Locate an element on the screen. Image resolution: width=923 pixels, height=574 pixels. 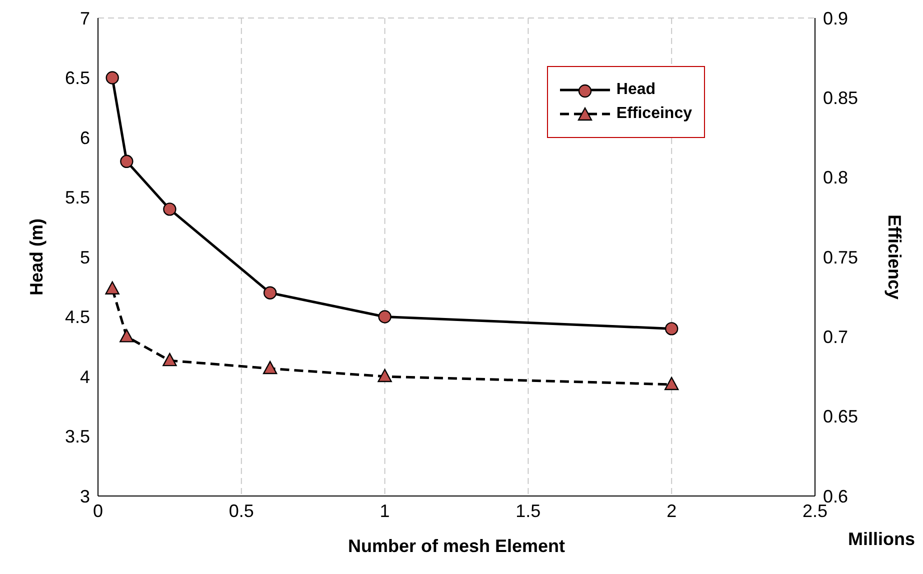
y-tick-label: 3 is located at coordinates (85, 496).